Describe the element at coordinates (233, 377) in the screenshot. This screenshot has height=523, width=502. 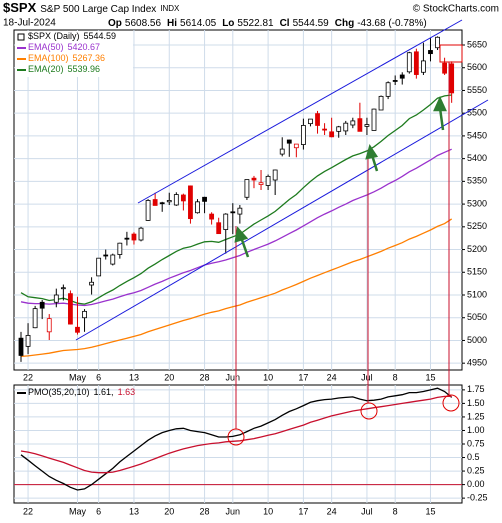
I see `x-tick-label: Jun` at that location.